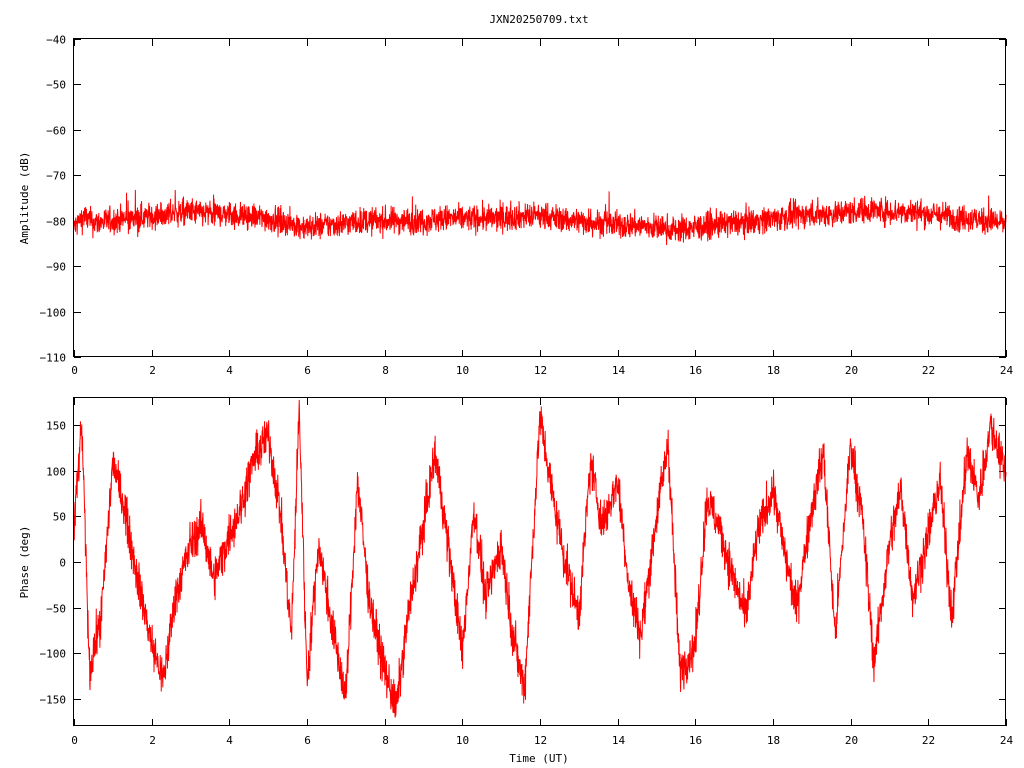  What do you see at coordinates (24, 198) in the screenshot?
I see `amplitude-y-axis-label: Amplitude (dB)` at bounding box center [24, 198].